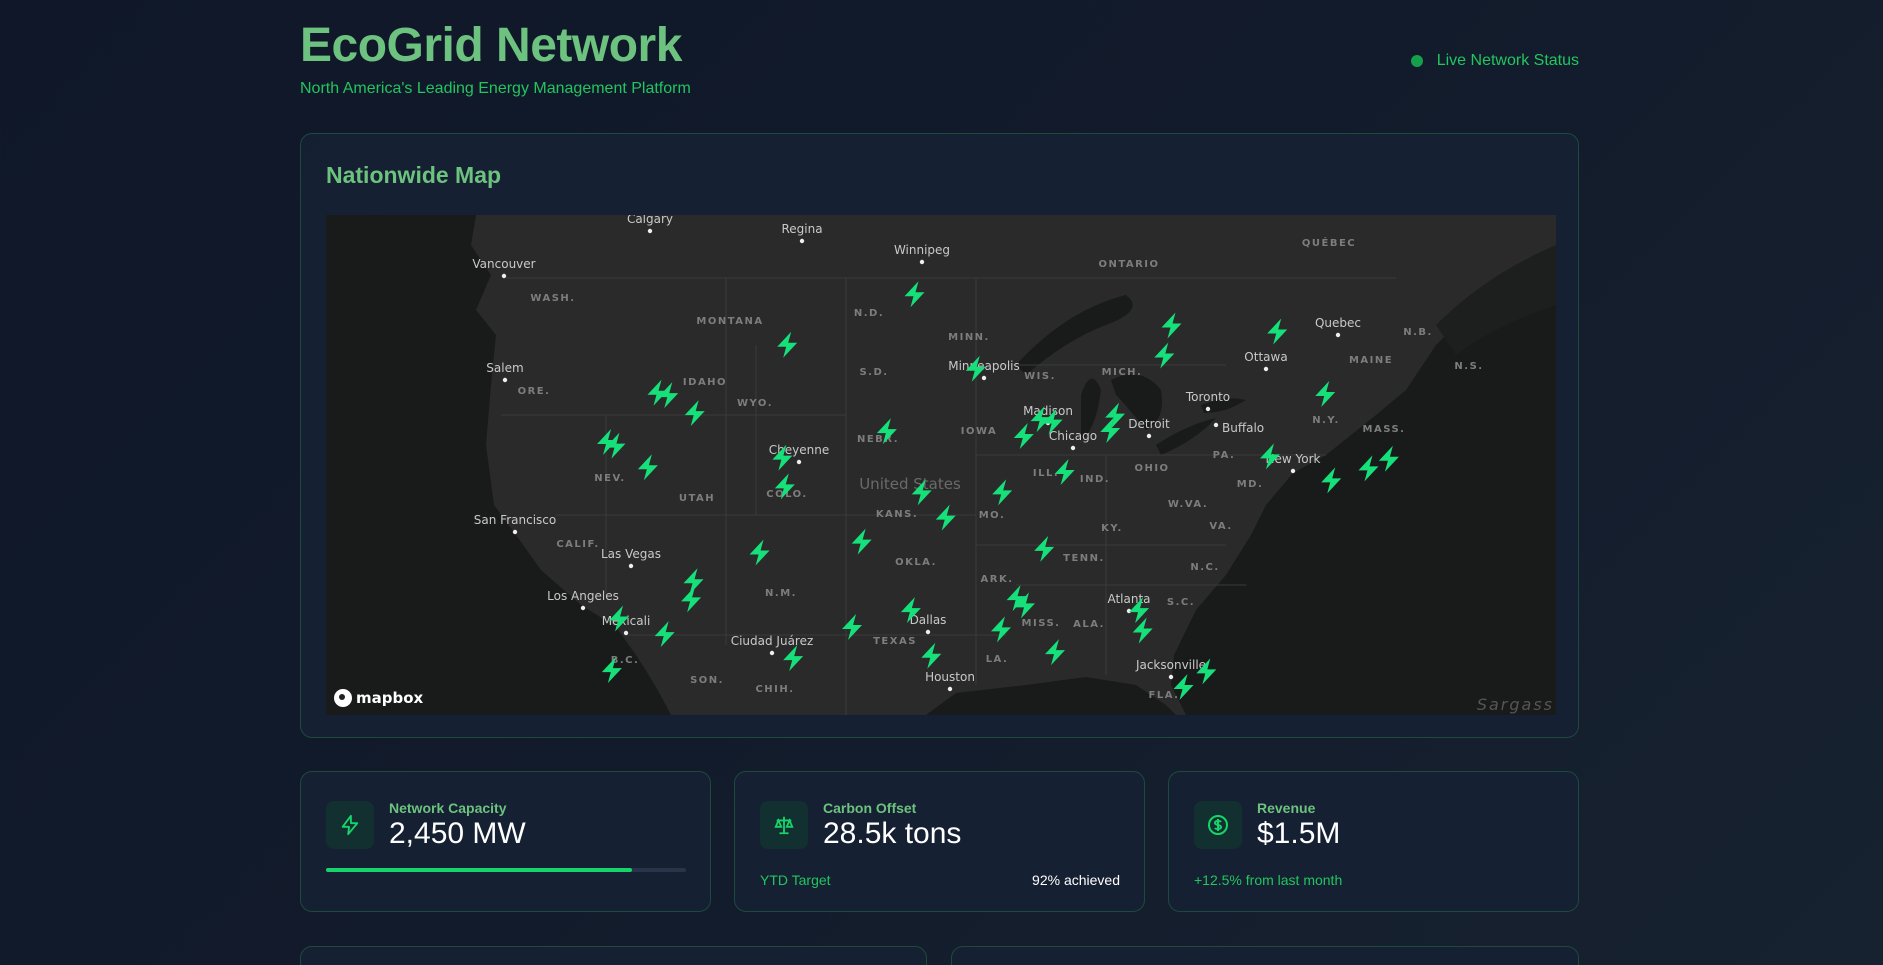 Image resolution: width=1883 pixels, height=965 pixels. I want to click on region-label: N.B., so click(1418, 332).